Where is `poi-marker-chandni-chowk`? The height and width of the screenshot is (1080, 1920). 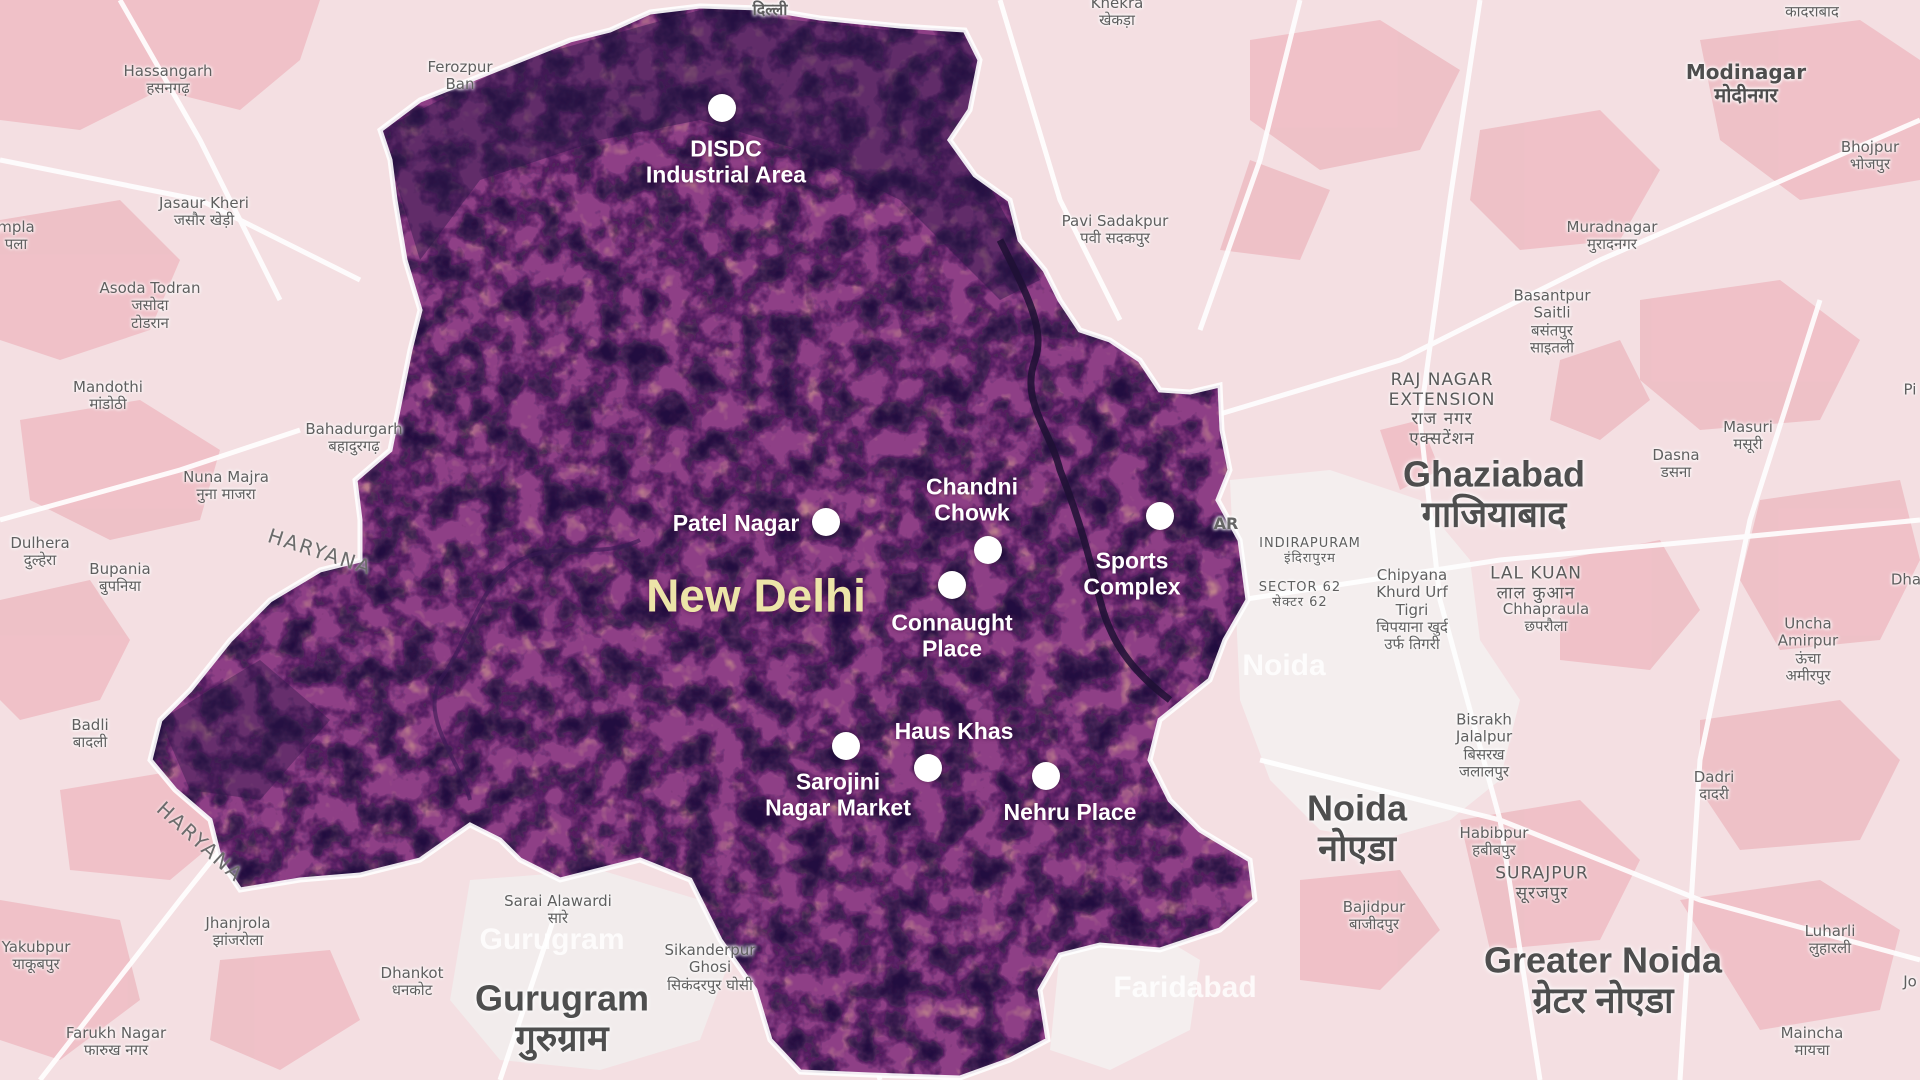
poi-marker-chandni-chowk is located at coordinates (988, 550).